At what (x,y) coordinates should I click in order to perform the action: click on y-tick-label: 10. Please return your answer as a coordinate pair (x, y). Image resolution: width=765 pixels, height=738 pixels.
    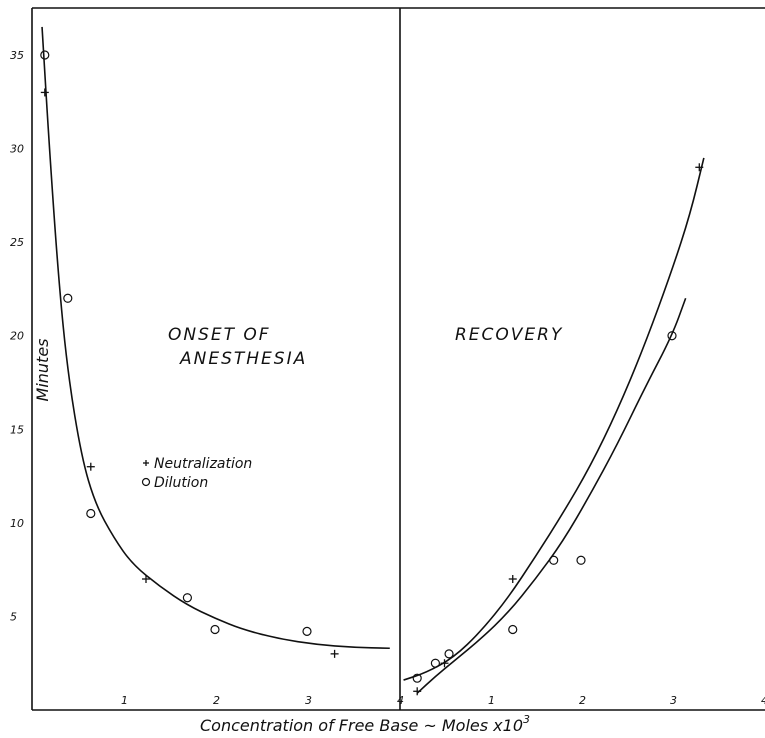
    Looking at the image, I should click on (17, 523).